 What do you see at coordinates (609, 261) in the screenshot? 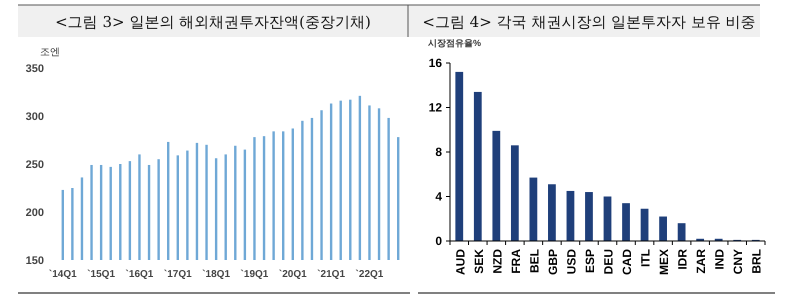
I see `x-tick-label: DEU` at bounding box center [609, 261].